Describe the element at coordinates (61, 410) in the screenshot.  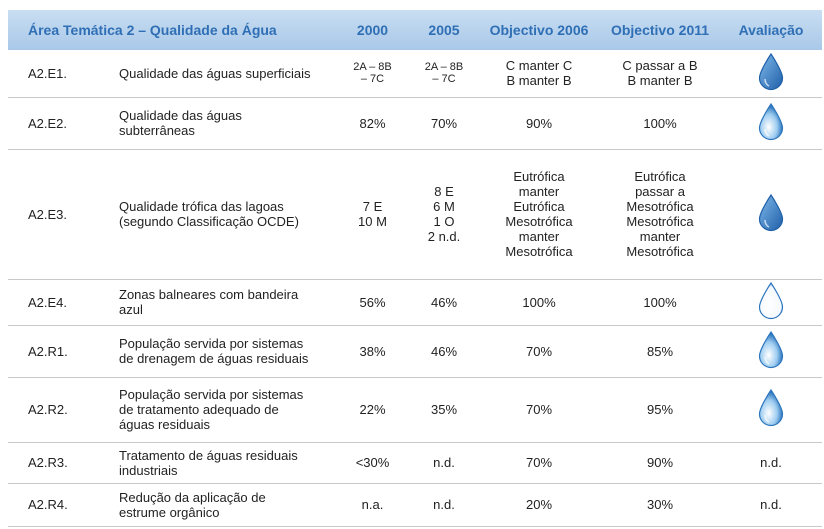
I see `code-cell: A2.R2.` at that location.